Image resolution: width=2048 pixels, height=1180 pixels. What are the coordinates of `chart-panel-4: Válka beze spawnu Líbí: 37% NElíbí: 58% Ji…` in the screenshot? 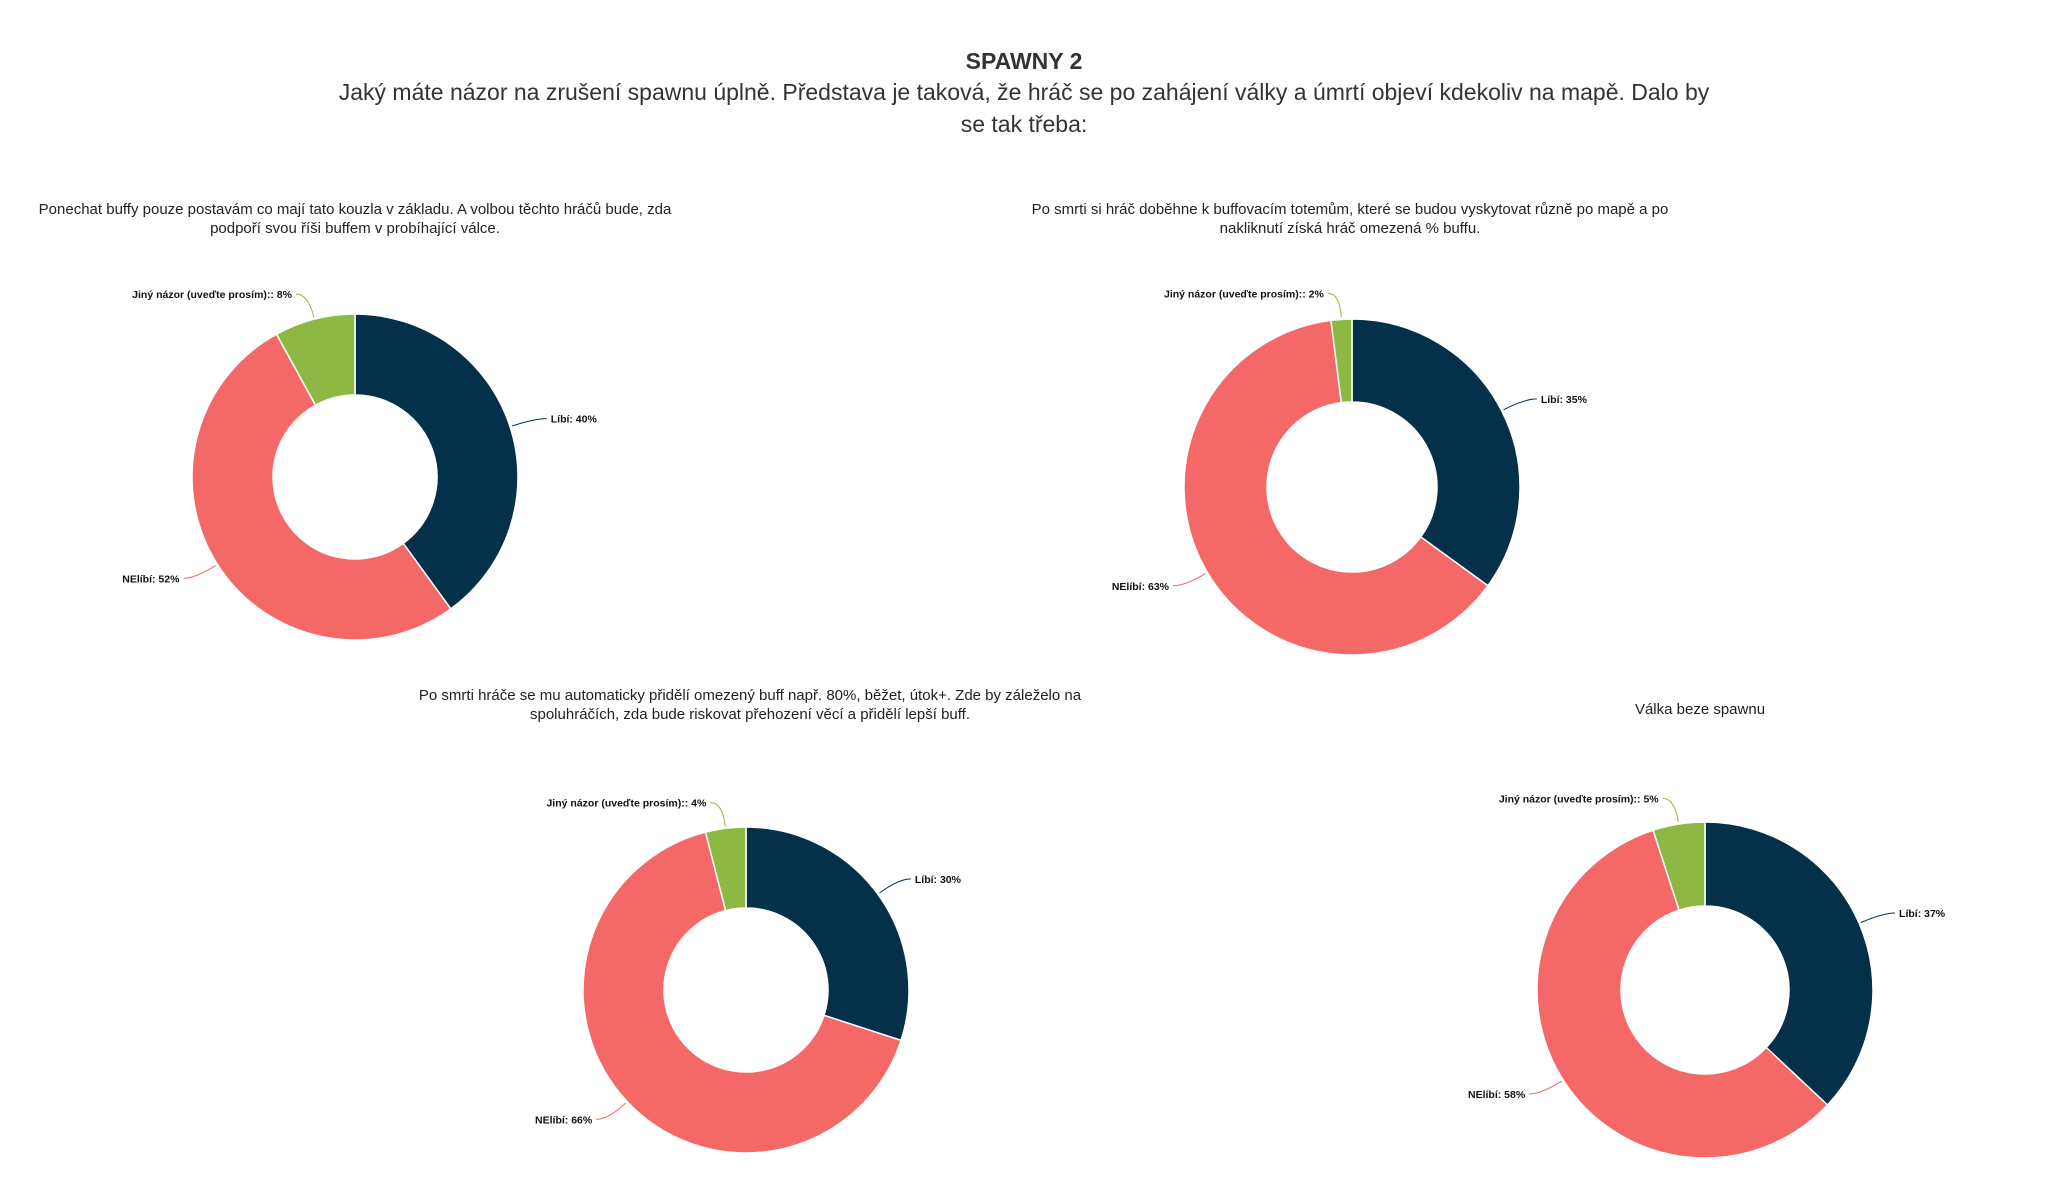 It's located at (1700, 929).